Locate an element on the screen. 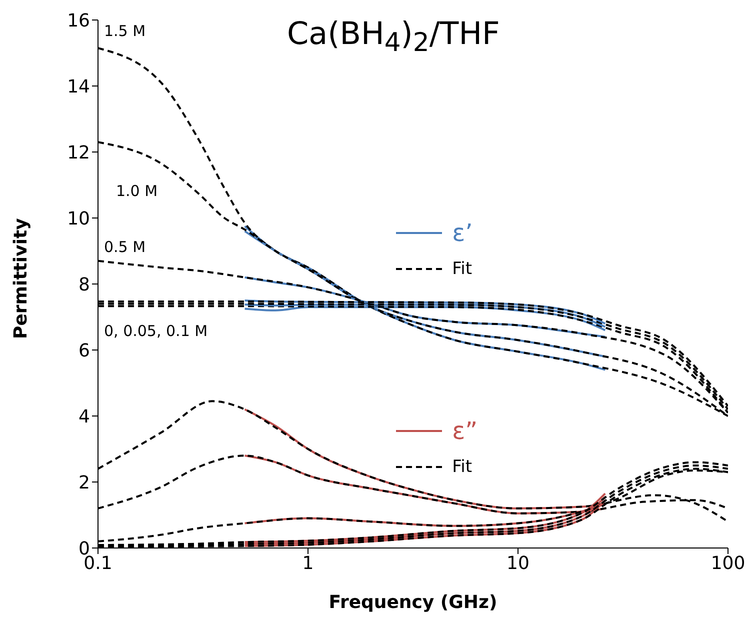 This screenshot has height=639, width=753. x-tick-label: 100 is located at coordinates (728, 563).